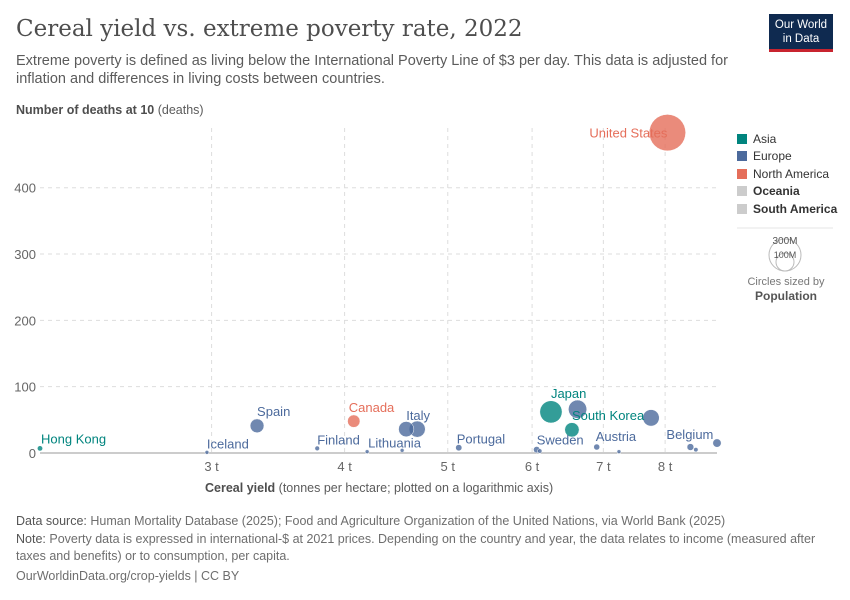 Image resolution: width=850 pixels, height=600 pixels. I want to click on legend-item: Oceania, so click(787, 192).